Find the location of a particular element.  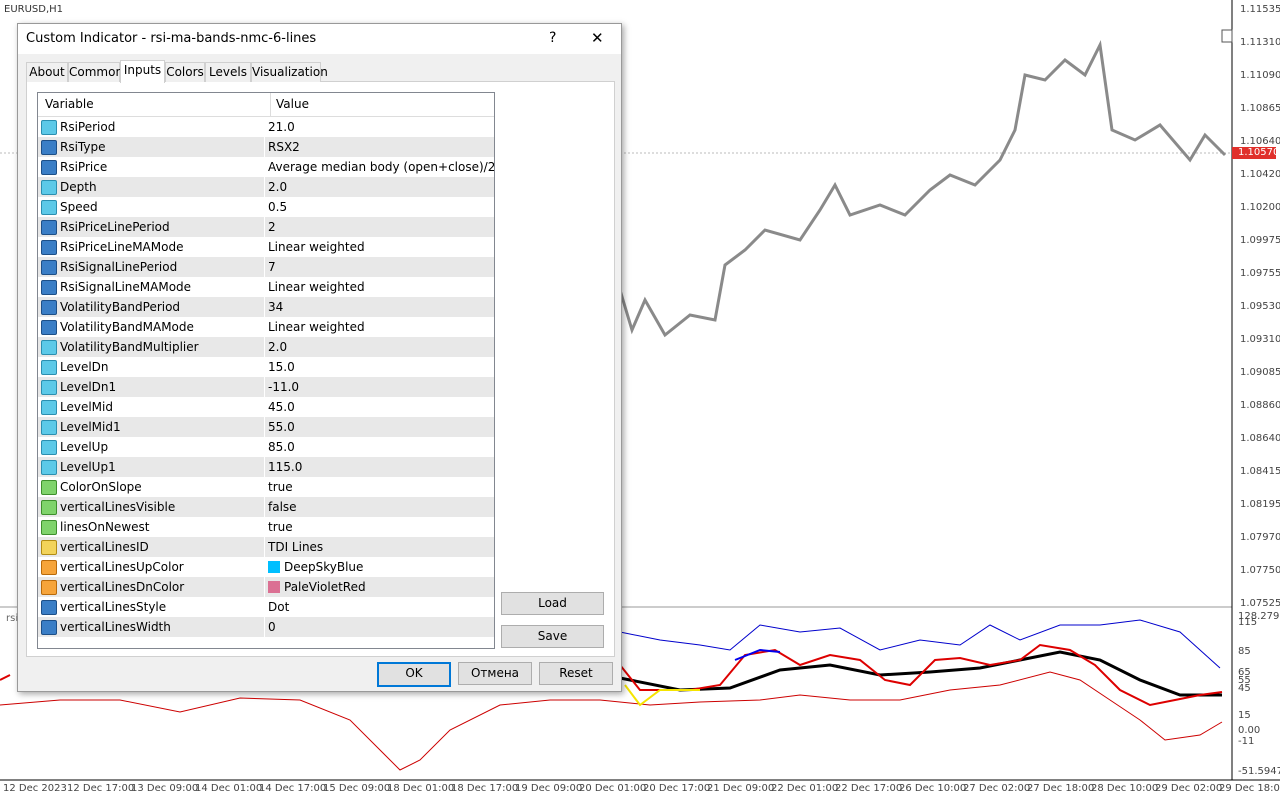

header-cell: Variable is located at coordinates (69, 104).